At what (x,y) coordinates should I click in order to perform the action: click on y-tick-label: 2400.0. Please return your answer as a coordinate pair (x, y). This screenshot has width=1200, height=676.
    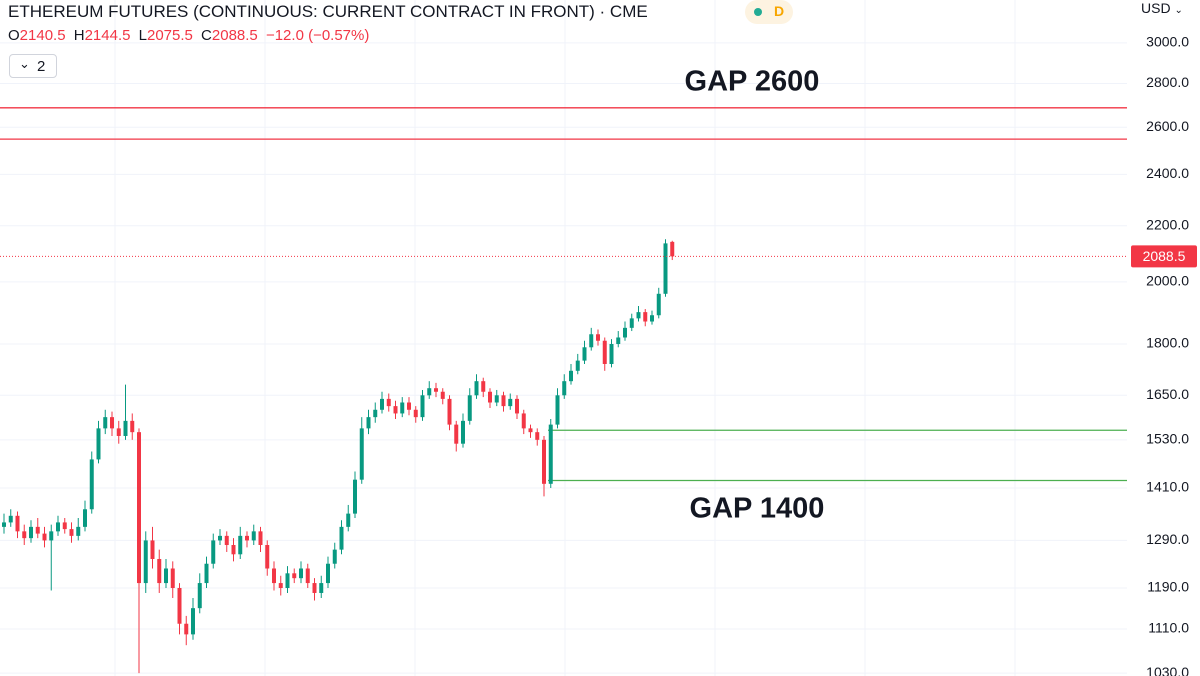
    Looking at the image, I should click on (1167, 173).